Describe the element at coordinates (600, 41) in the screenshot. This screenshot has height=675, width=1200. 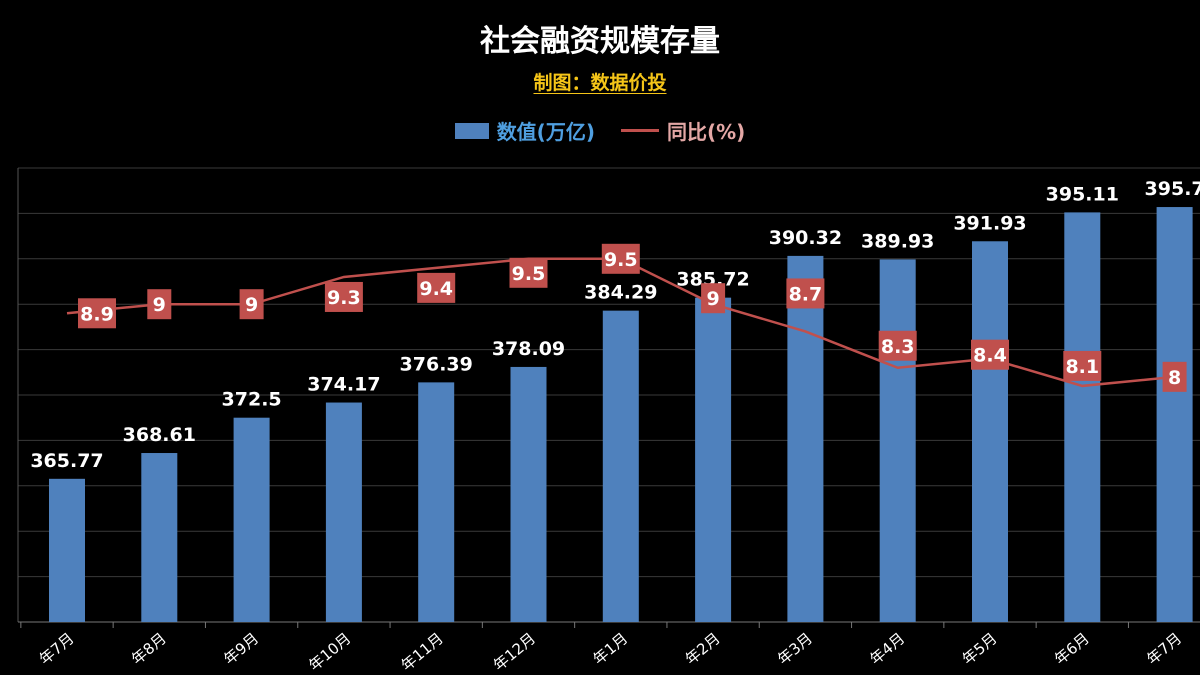
I see `chart-title: 社会融资规模存量` at that location.